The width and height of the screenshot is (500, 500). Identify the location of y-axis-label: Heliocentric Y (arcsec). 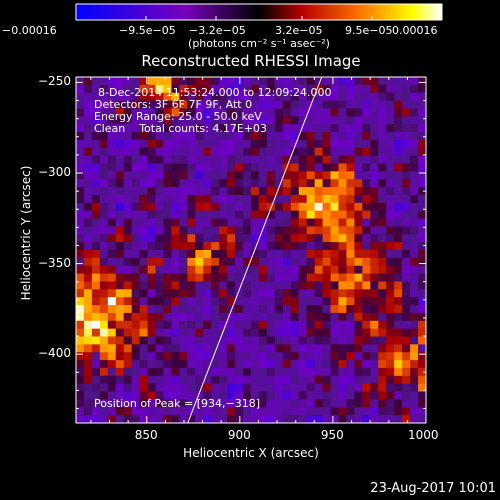
(26, 233).